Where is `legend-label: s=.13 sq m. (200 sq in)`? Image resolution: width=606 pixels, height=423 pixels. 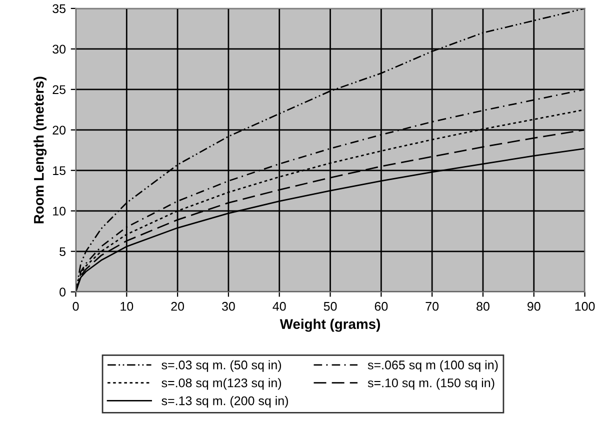 legend-label: s=.13 sq m. (200 sq in) is located at coordinates (225, 402).